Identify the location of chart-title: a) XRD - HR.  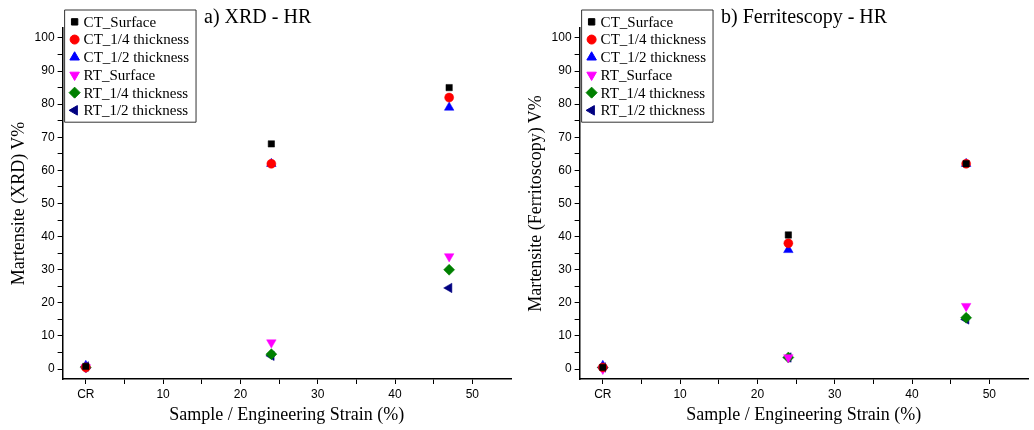
(258, 17).